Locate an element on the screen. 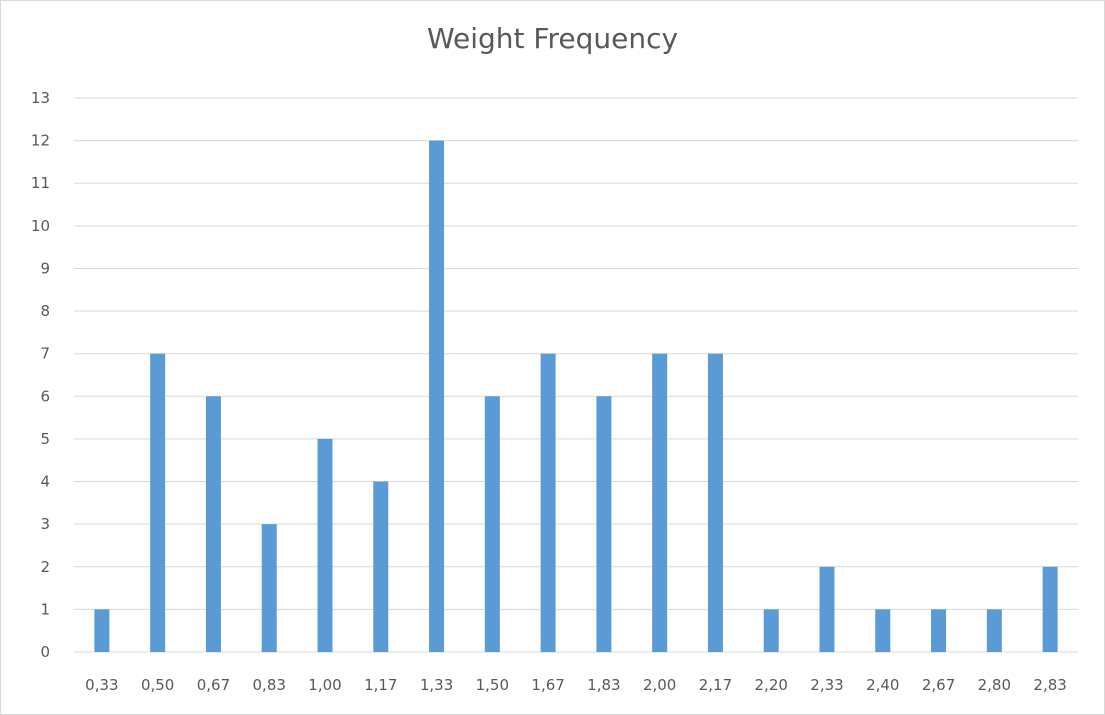 The height and width of the screenshot is (715, 1105). y-tick-label: 1 is located at coordinates (45, 609).